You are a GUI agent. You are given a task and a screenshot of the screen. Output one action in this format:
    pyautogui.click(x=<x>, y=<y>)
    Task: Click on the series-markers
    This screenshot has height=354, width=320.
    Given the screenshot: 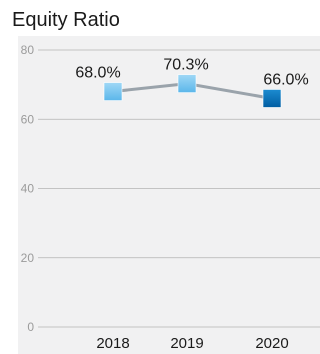 What is the action you would take?
    pyautogui.click(x=192, y=91)
    